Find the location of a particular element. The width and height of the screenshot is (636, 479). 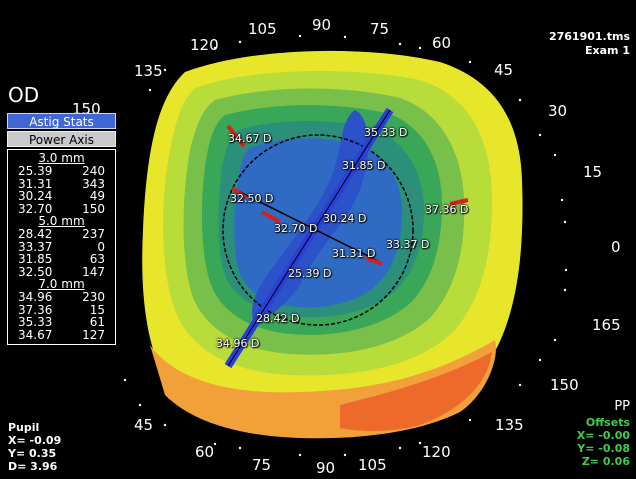

map-value-label: 31.85 D is located at coordinates (364, 165).